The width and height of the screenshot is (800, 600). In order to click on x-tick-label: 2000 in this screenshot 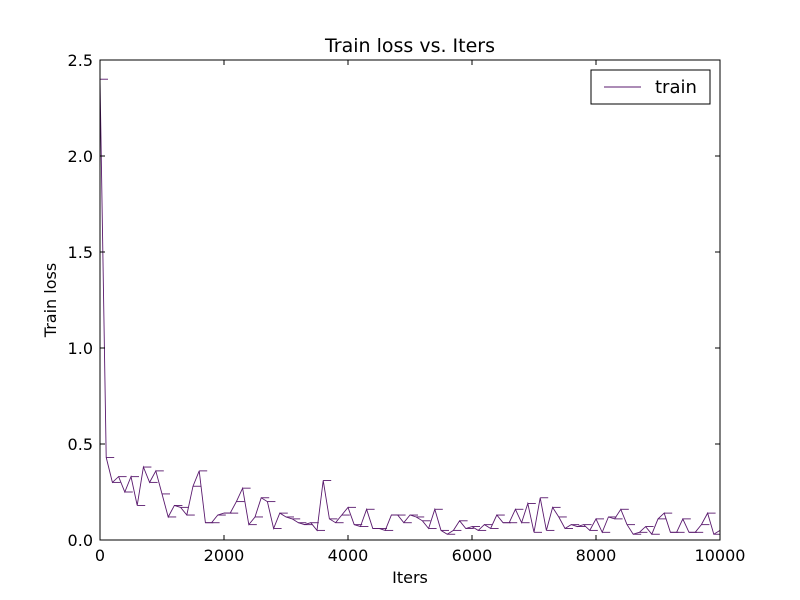, I will do `click(224, 555)`.